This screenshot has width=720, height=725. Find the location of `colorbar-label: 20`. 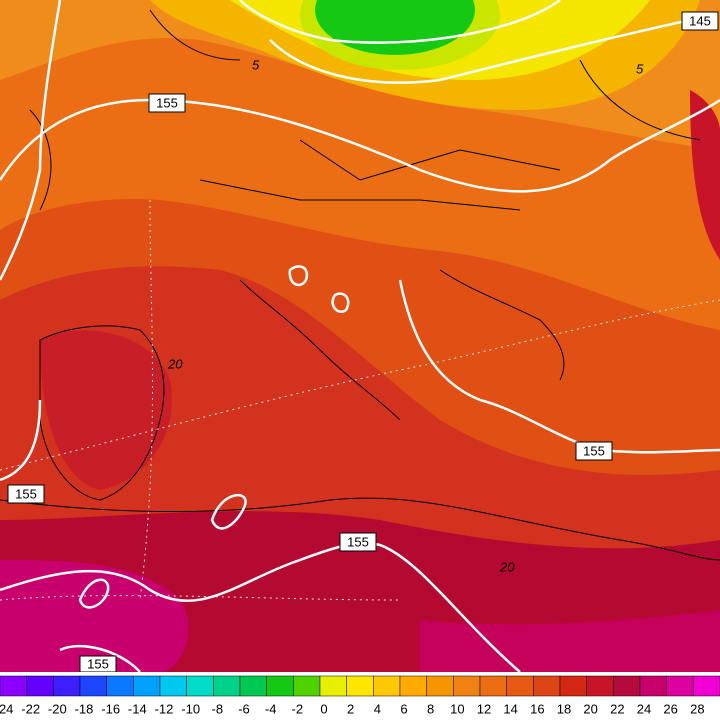

colorbar-label: 20 is located at coordinates (590, 708).